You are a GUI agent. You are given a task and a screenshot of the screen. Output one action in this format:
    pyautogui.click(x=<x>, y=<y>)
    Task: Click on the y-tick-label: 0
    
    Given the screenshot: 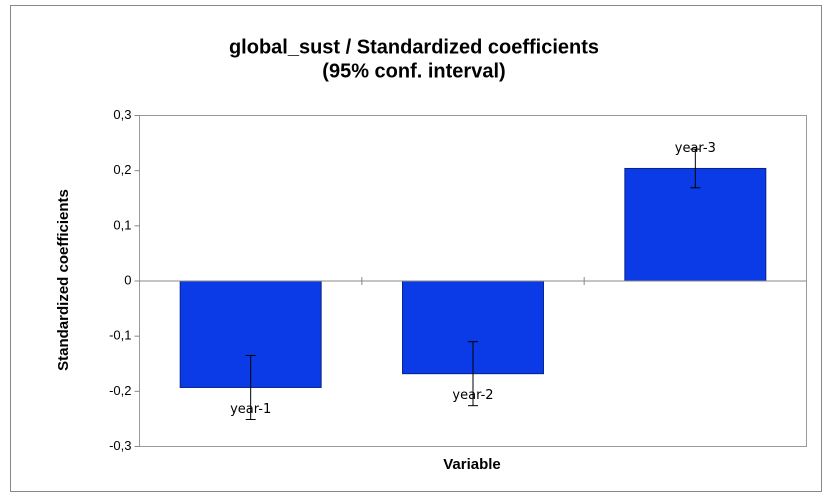 What is the action you would take?
    pyautogui.click(x=127, y=279)
    